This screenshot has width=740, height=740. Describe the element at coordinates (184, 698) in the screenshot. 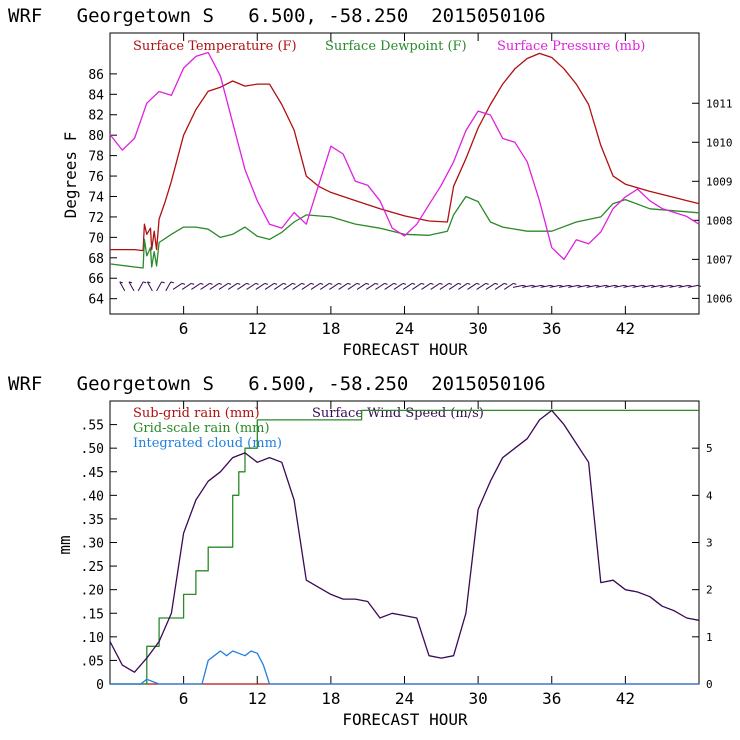

I see `bottom-x-tick-label: 6` at that location.